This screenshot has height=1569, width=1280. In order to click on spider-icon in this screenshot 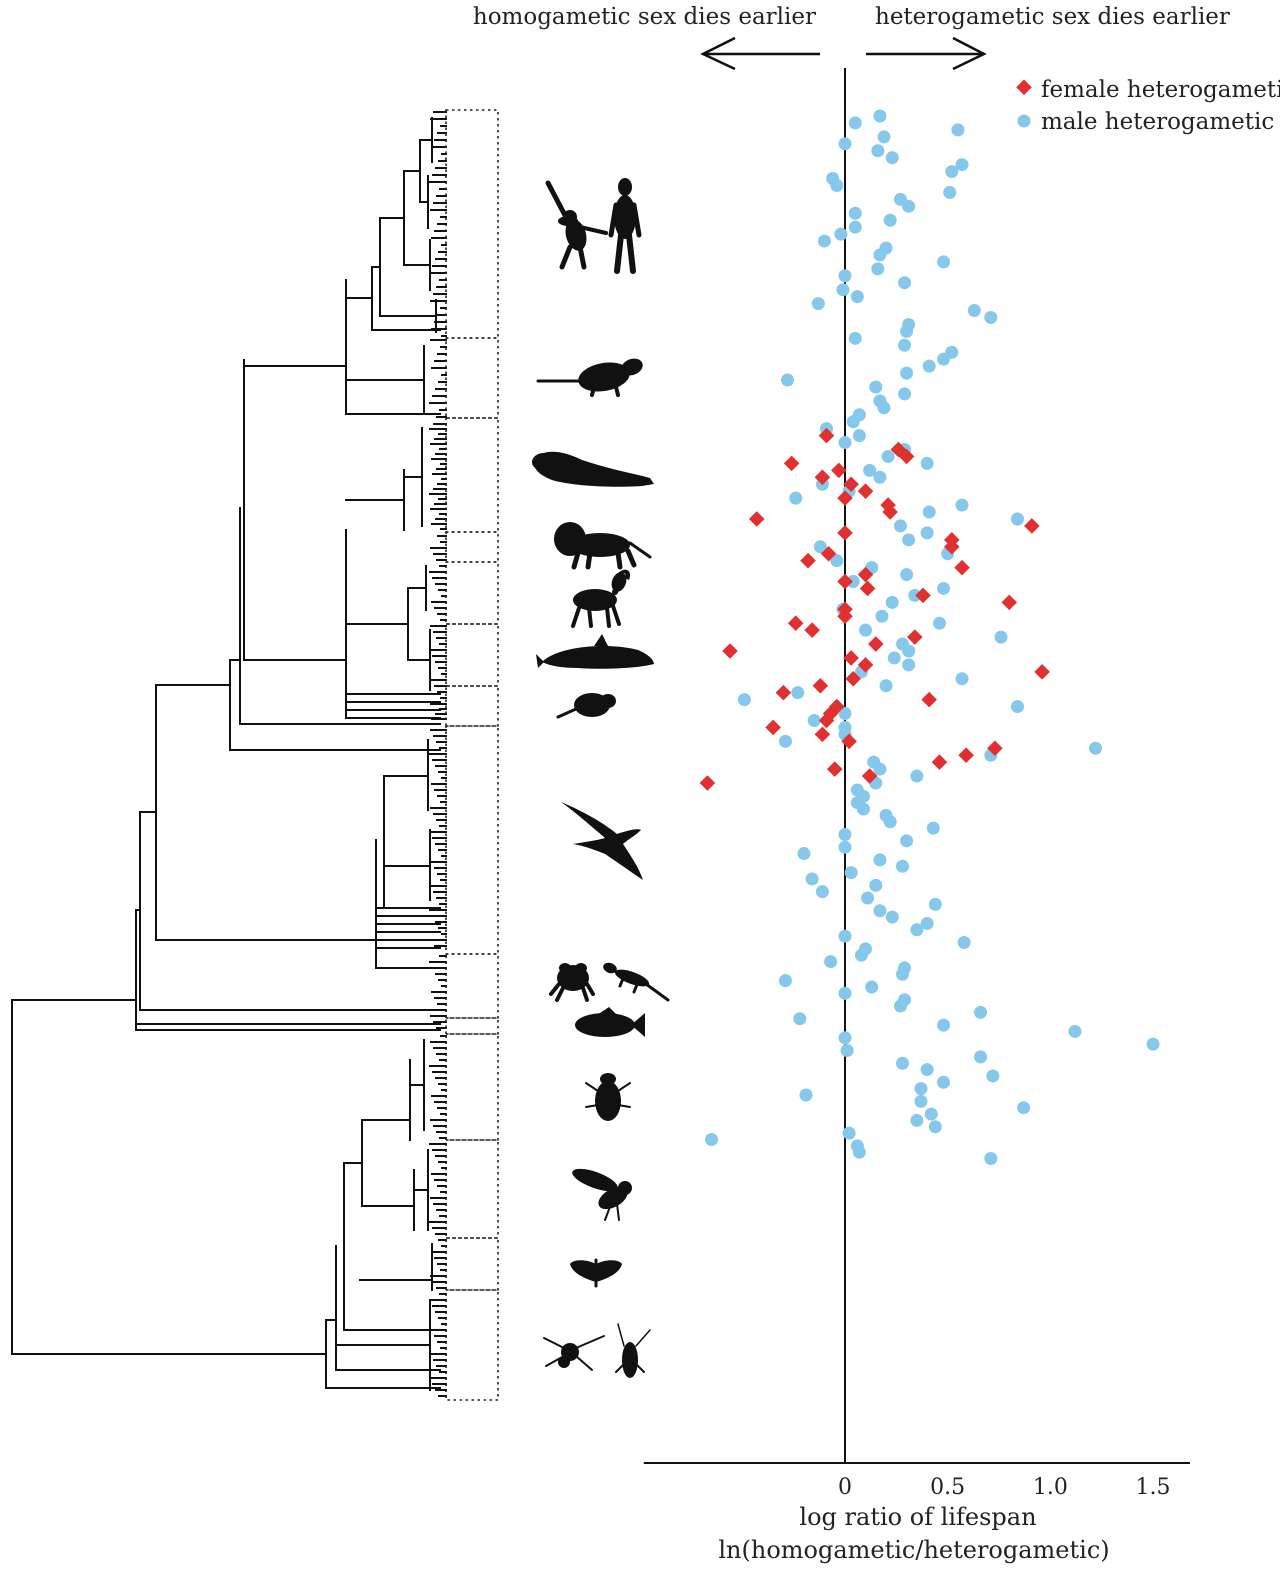, I will do `click(574, 1353)`.